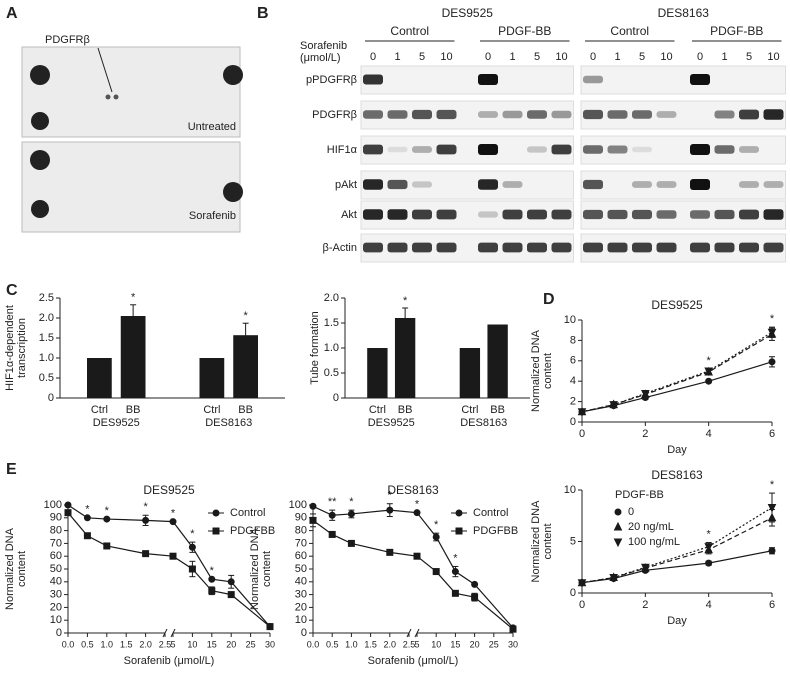 This screenshot has width=790, height=675. What do you see at coordinates (12, 13) in the screenshot?
I see `panel-label: A` at bounding box center [12, 13].